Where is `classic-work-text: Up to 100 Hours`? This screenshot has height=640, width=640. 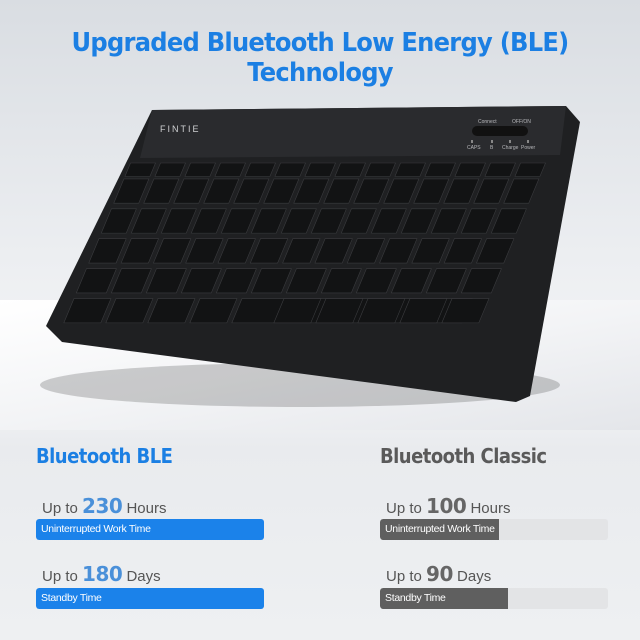
classic-work-text: Up to 100 Hours is located at coordinates (448, 506).